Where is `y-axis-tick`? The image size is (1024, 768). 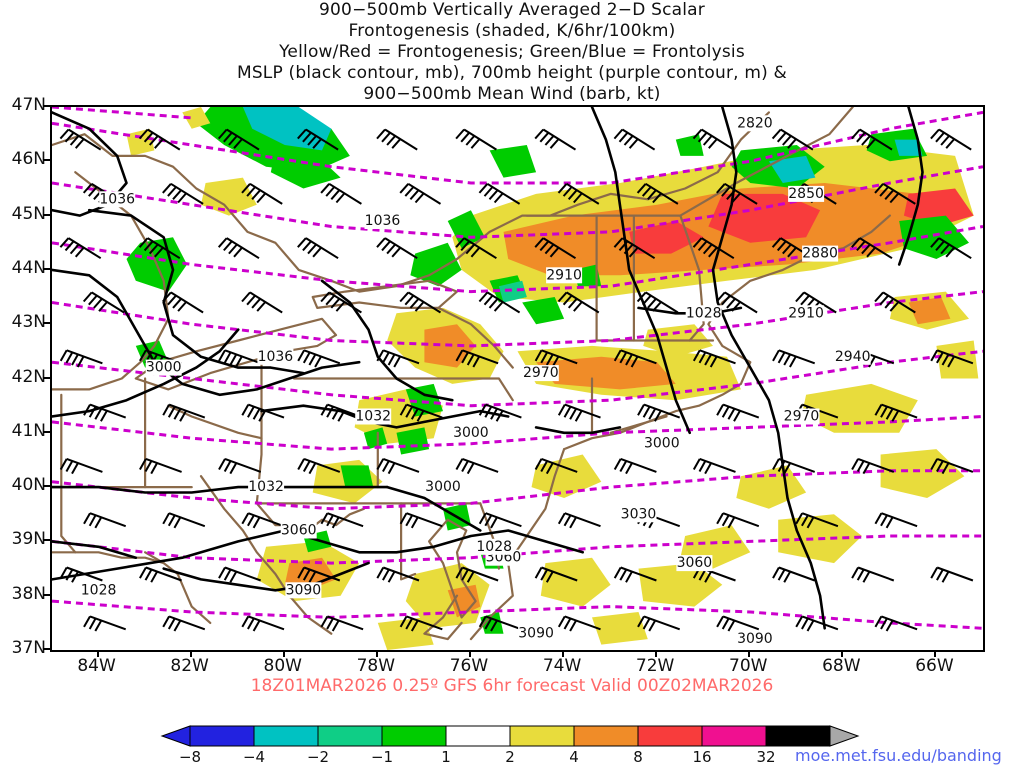
y-axis-tick is located at coordinates (46, 594).